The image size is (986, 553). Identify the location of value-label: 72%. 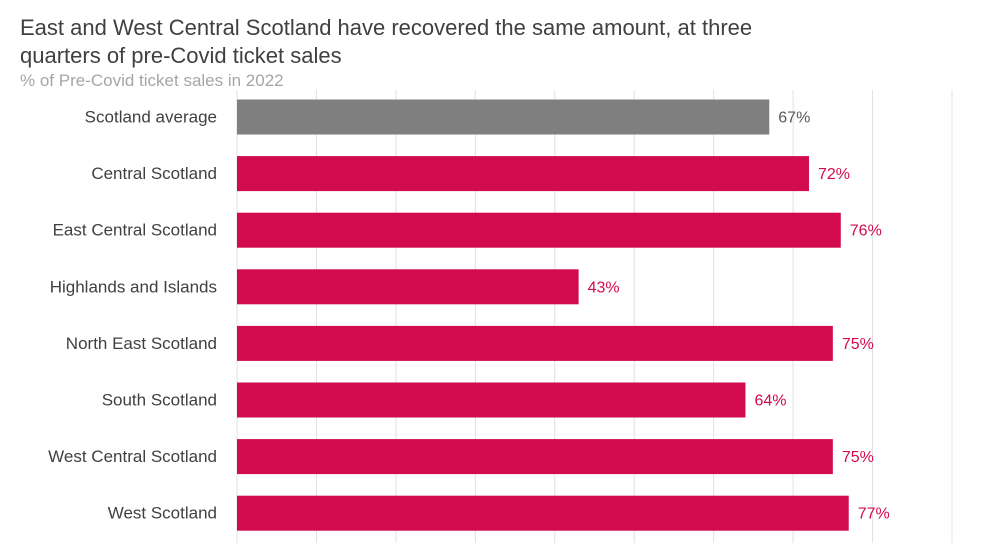
(834, 174).